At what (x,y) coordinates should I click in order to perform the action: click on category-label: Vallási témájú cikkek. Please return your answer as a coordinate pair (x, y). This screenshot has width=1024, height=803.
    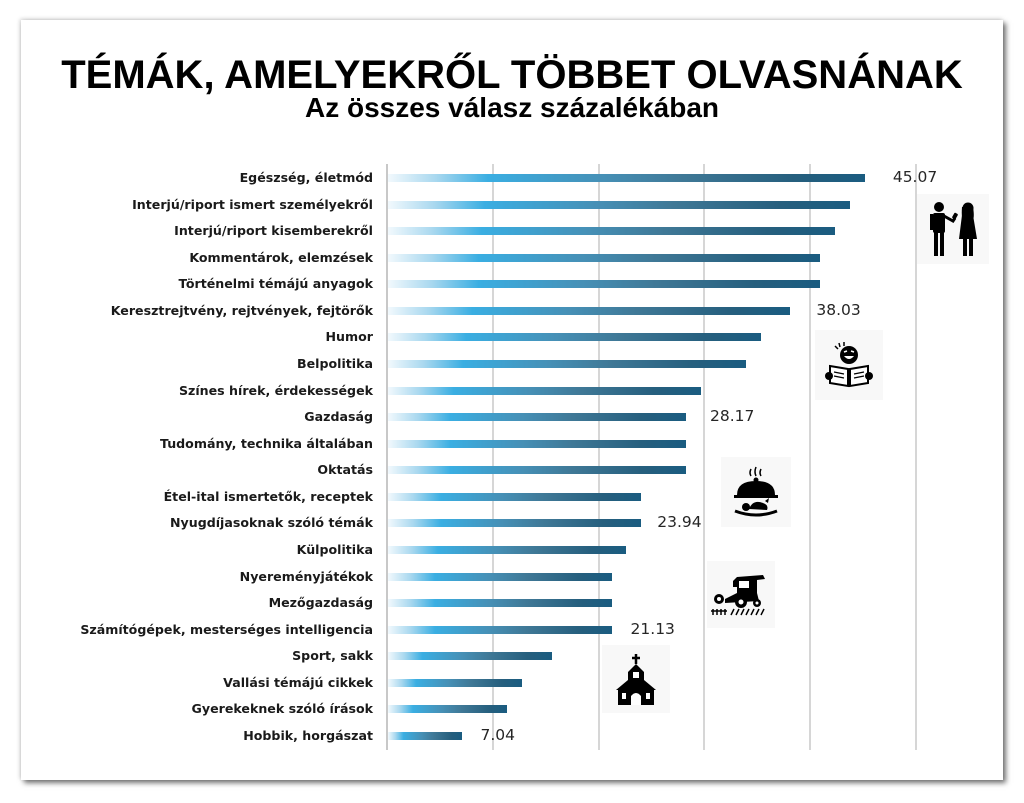
    Looking at the image, I should click on (298, 682).